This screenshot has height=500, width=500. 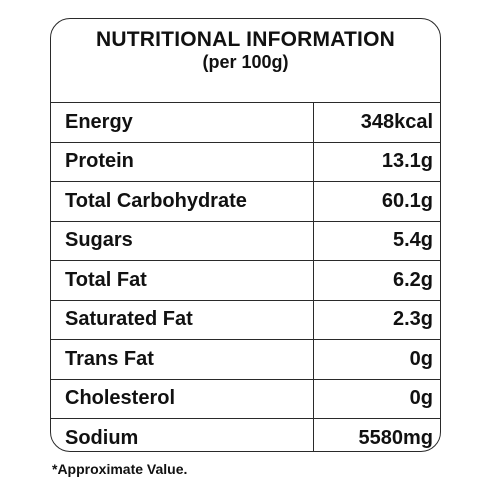 What do you see at coordinates (182, 398) in the screenshot?
I see `nutrient-name: Cholesterol` at bounding box center [182, 398].